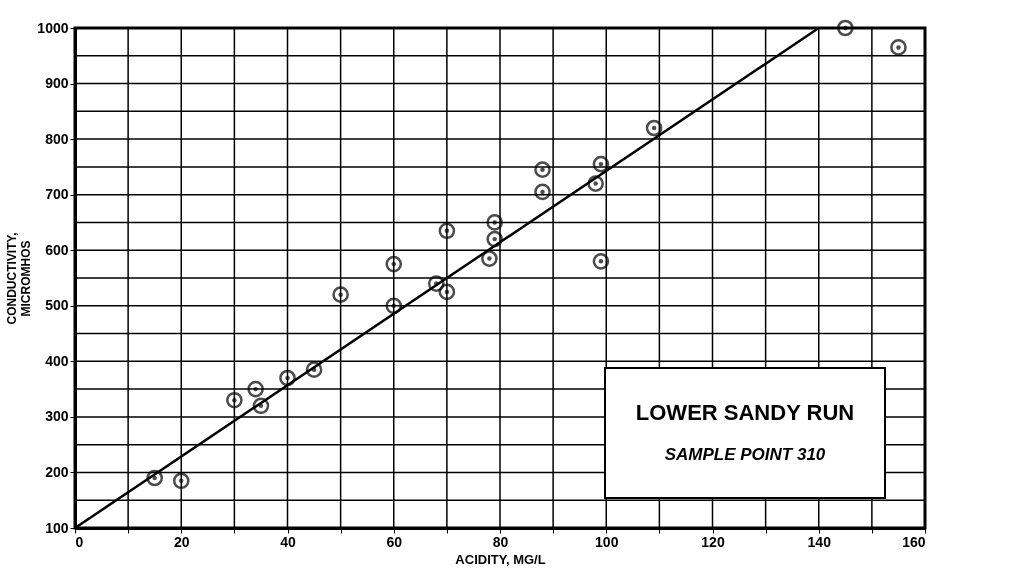 The height and width of the screenshot is (570, 1021). Describe the element at coordinates (19, 278) in the screenshot. I see `y-axis-title: CONDUCTIVITY, MICROMHOS` at that location.